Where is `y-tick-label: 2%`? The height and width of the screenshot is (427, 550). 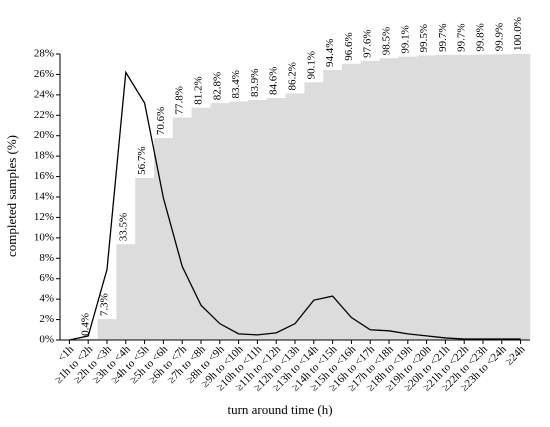 y-tick-label: 2% is located at coordinates (46, 319).